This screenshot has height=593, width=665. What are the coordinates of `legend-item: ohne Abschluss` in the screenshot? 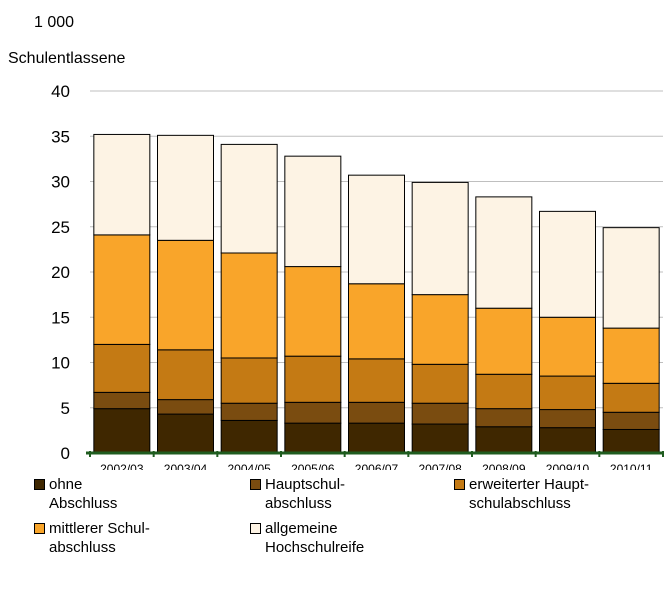 It's located at (75, 494).